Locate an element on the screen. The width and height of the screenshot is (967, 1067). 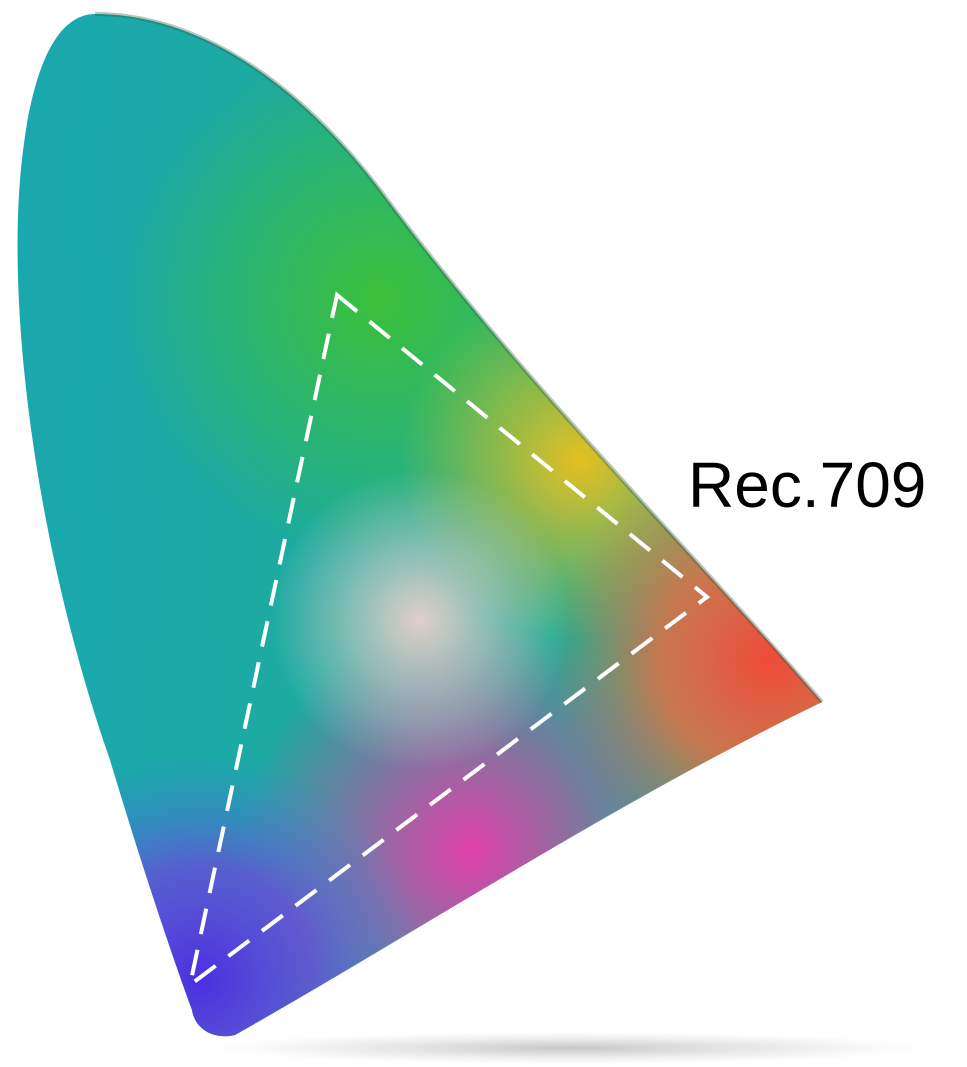
shadow is located at coordinates (570, 1048).